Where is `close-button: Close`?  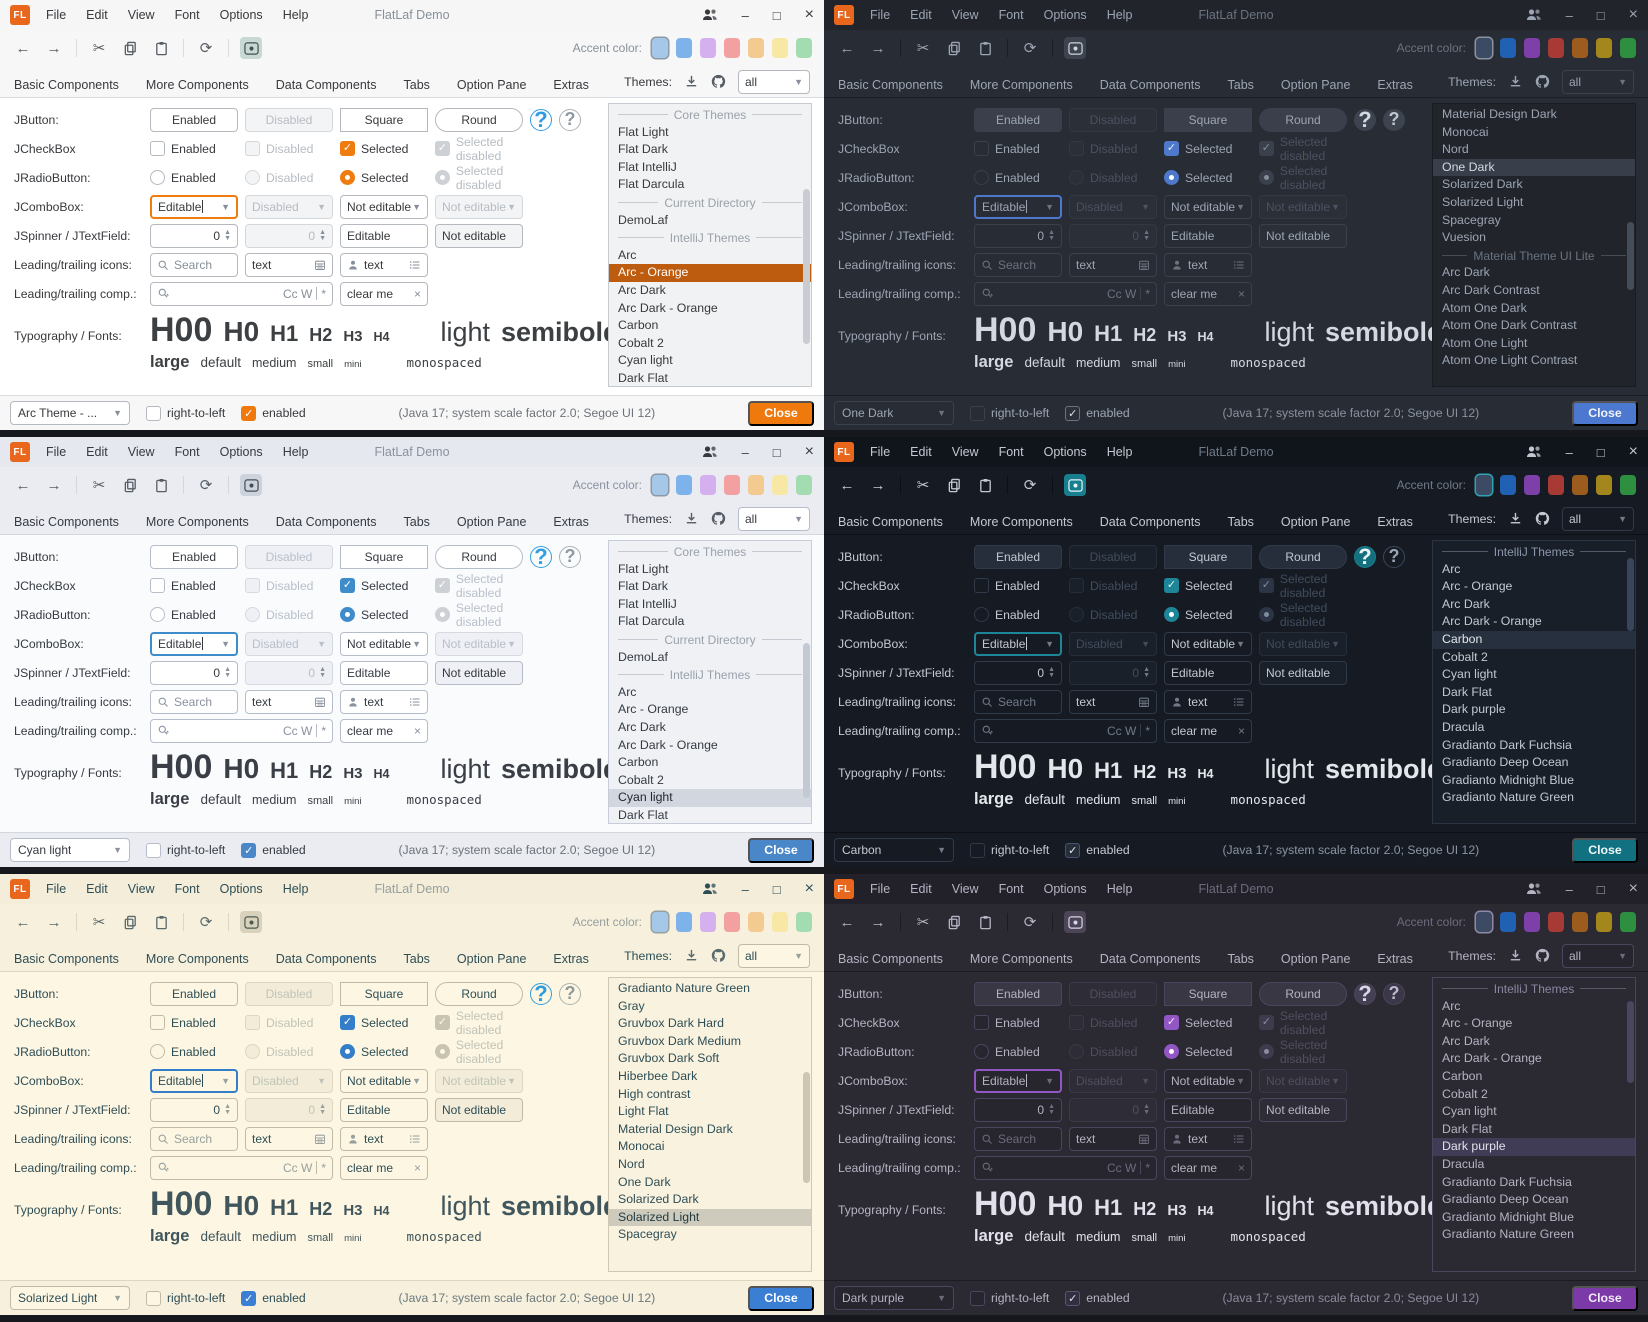 close-button: Close is located at coordinates (1604, 850).